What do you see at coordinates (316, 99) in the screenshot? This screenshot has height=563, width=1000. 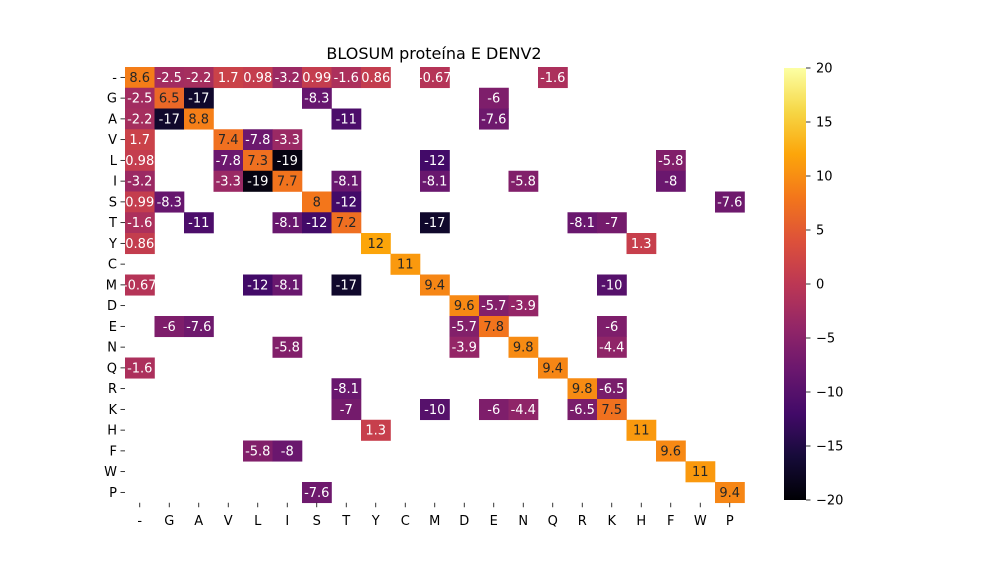 I see `cell-value-label: -8.3` at bounding box center [316, 99].